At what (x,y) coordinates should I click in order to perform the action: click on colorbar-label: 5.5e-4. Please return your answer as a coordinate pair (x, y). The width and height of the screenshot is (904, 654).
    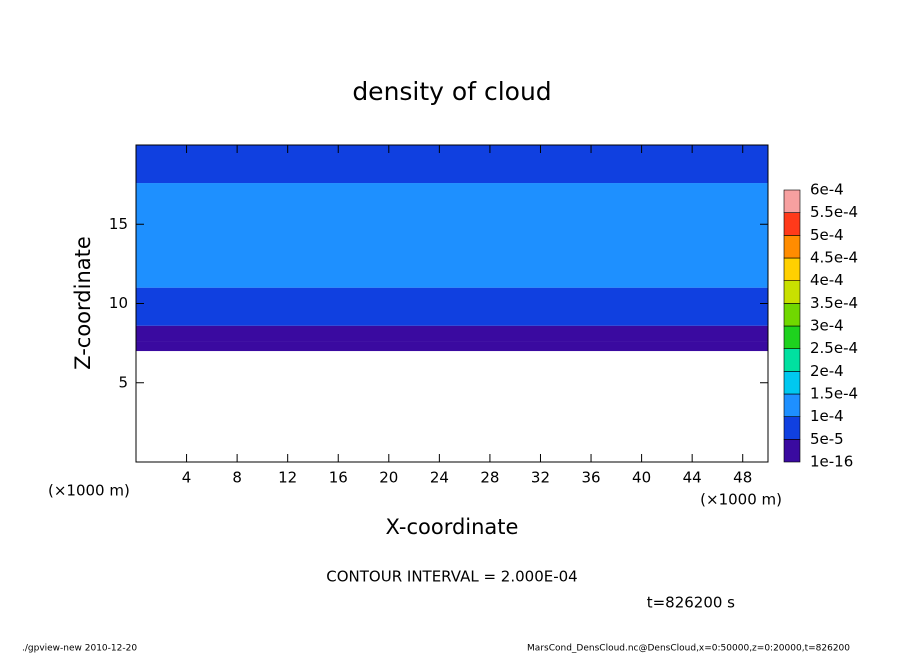
    Looking at the image, I should click on (834, 212).